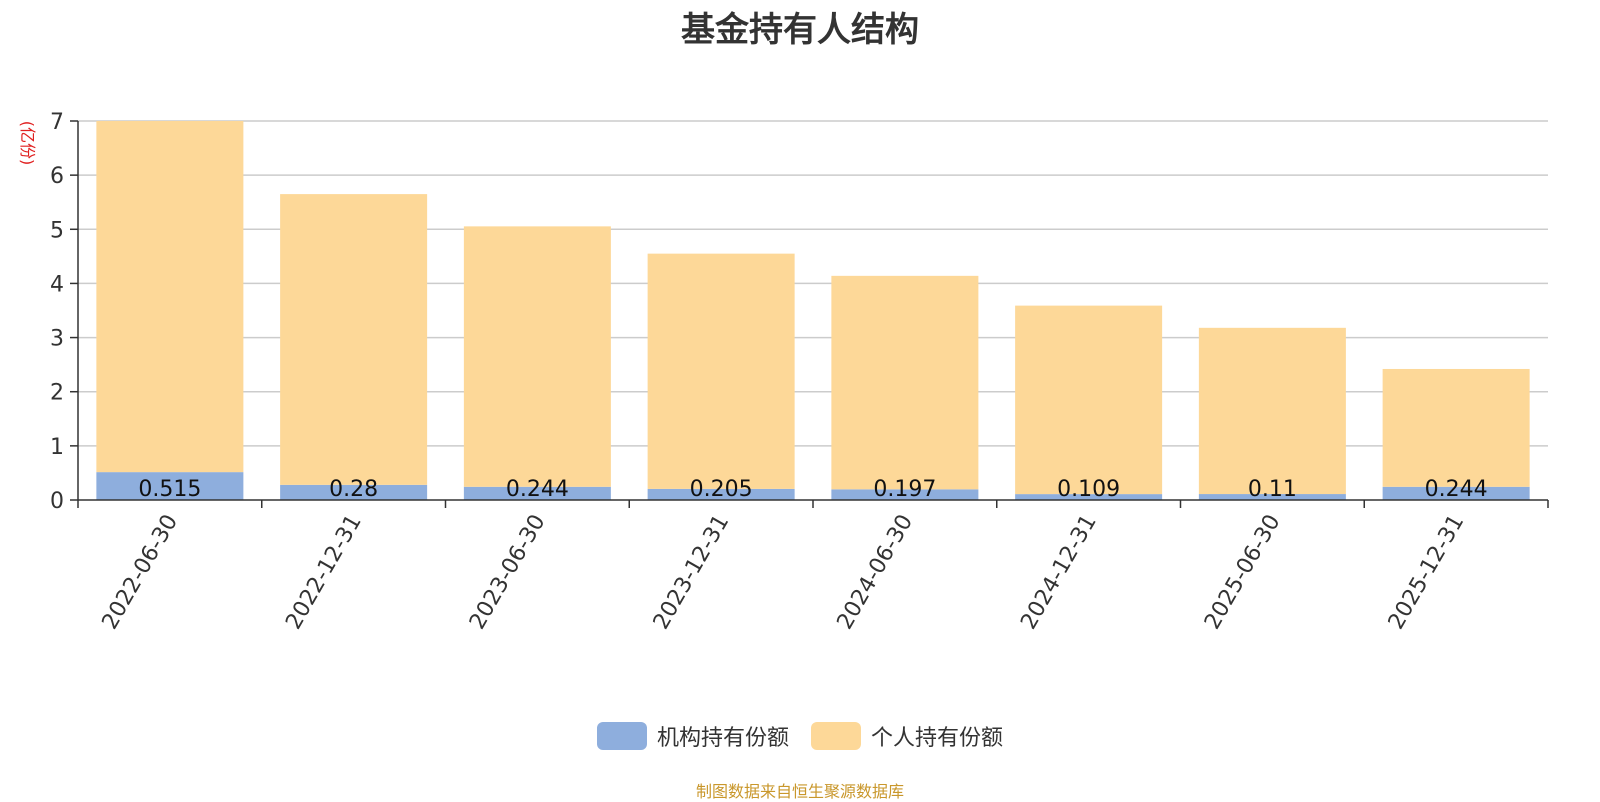 This screenshot has width=1600, height=802. What do you see at coordinates (875, 572) in the screenshot?
I see `x-tick-label: 2024-06-30` at bounding box center [875, 572].